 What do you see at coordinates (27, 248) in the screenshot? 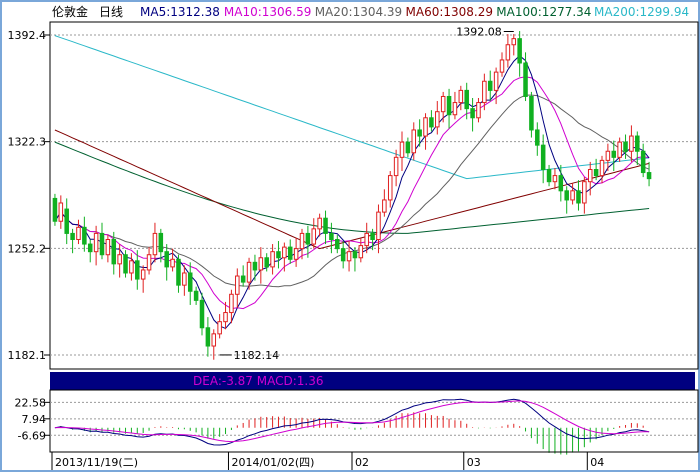
I see `y-tick-label: 1252.2` at bounding box center [27, 248].